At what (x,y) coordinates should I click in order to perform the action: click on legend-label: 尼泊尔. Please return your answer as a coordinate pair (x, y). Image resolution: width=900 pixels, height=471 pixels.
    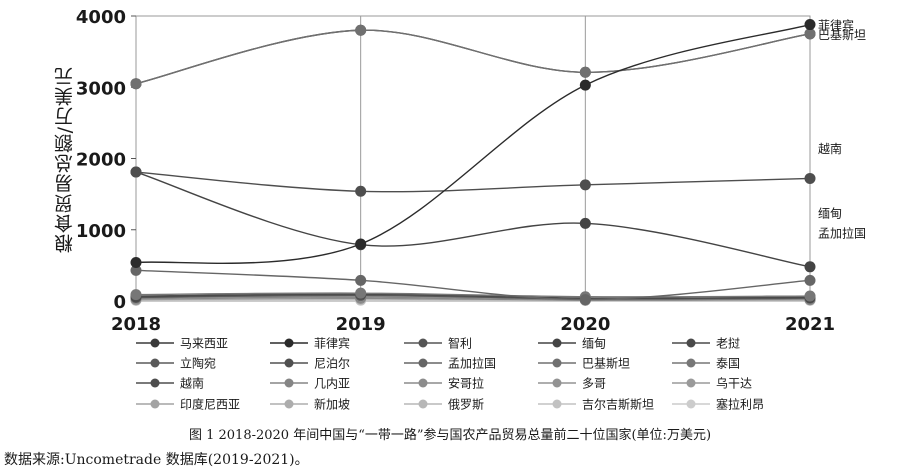
    Looking at the image, I should click on (332, 363).